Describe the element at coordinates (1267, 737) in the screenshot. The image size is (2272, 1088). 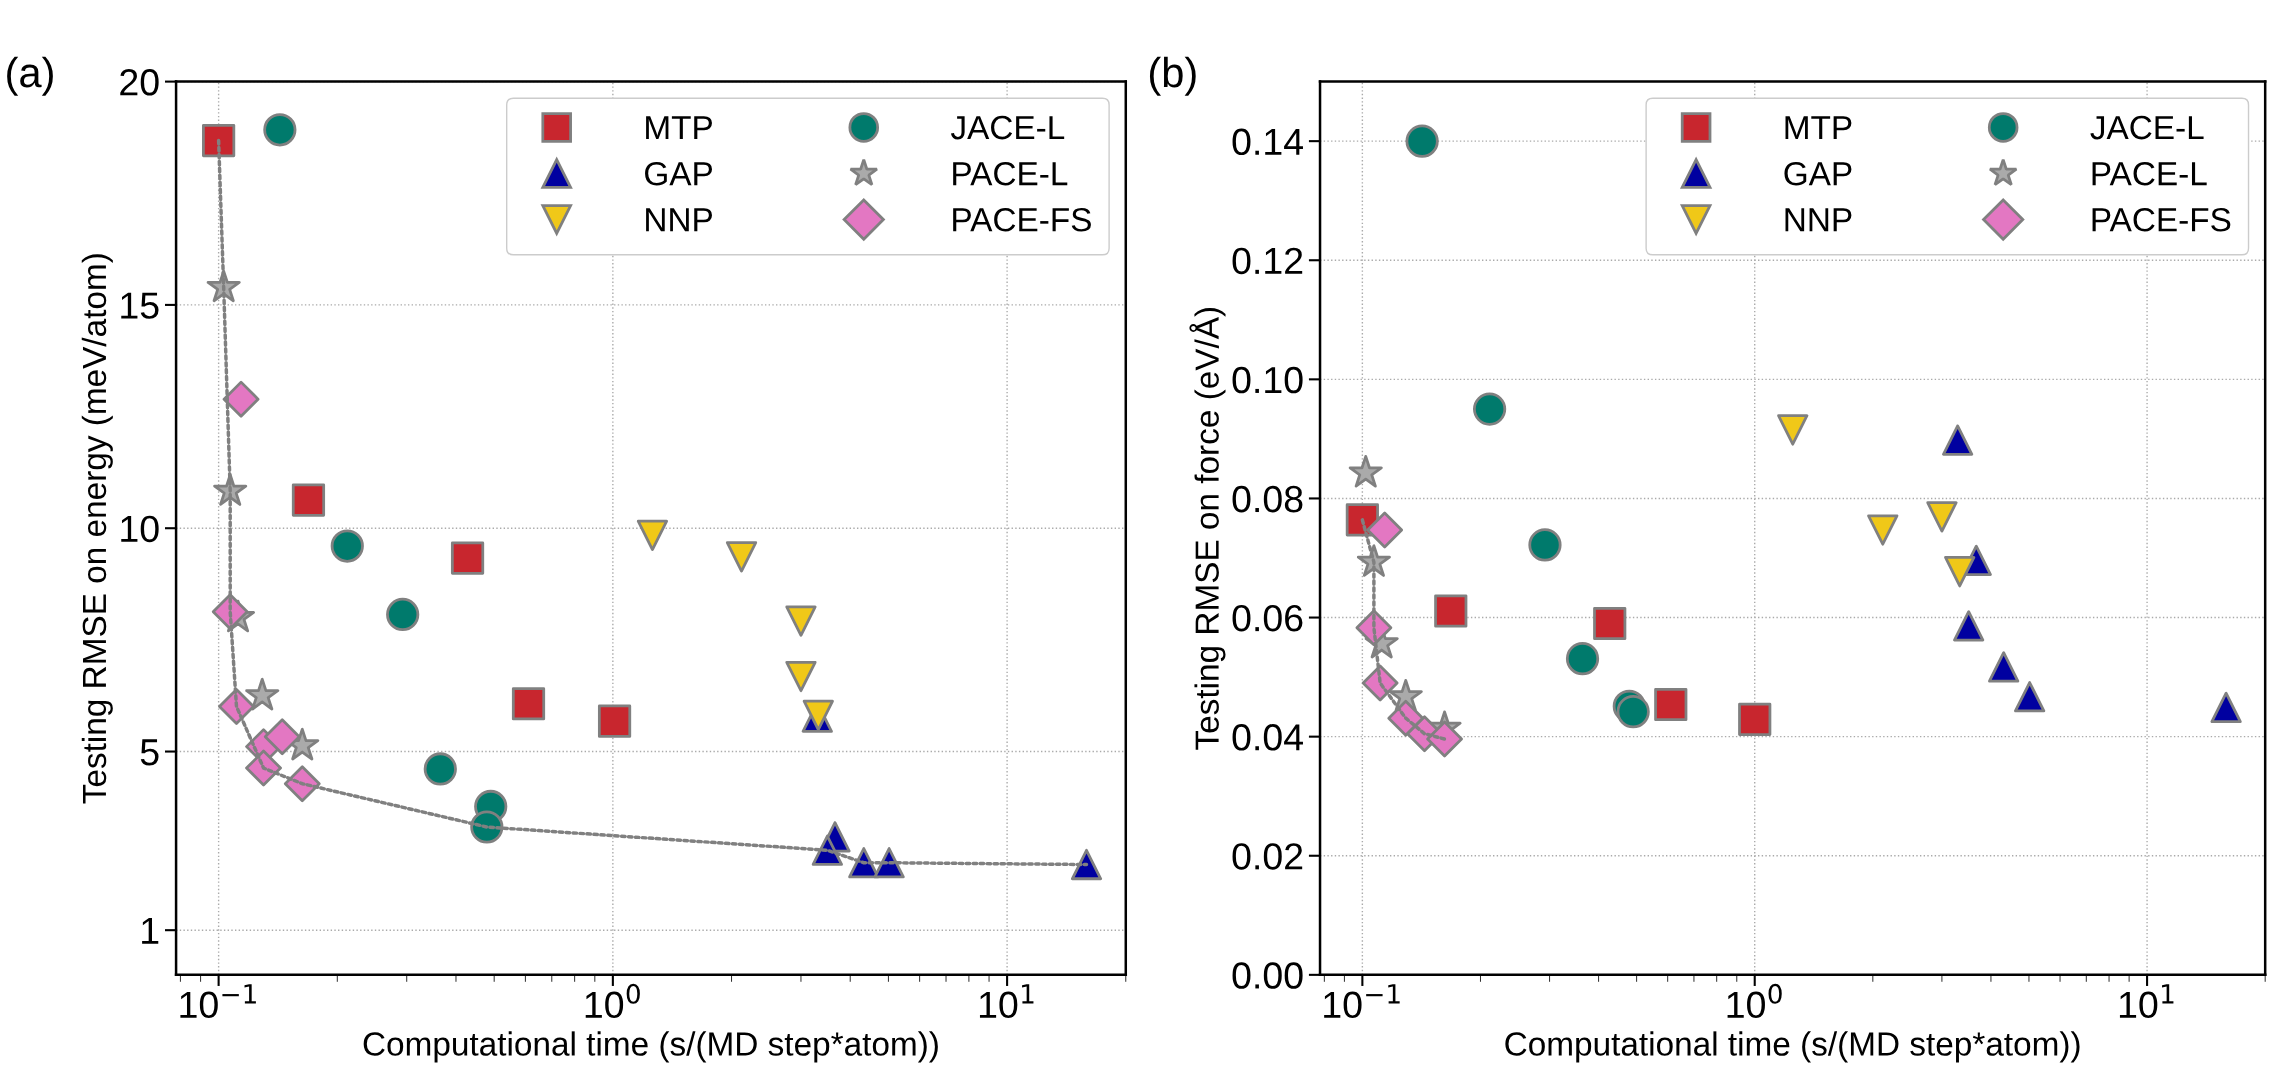
I see `y-tick-label: 0.04` at that location.